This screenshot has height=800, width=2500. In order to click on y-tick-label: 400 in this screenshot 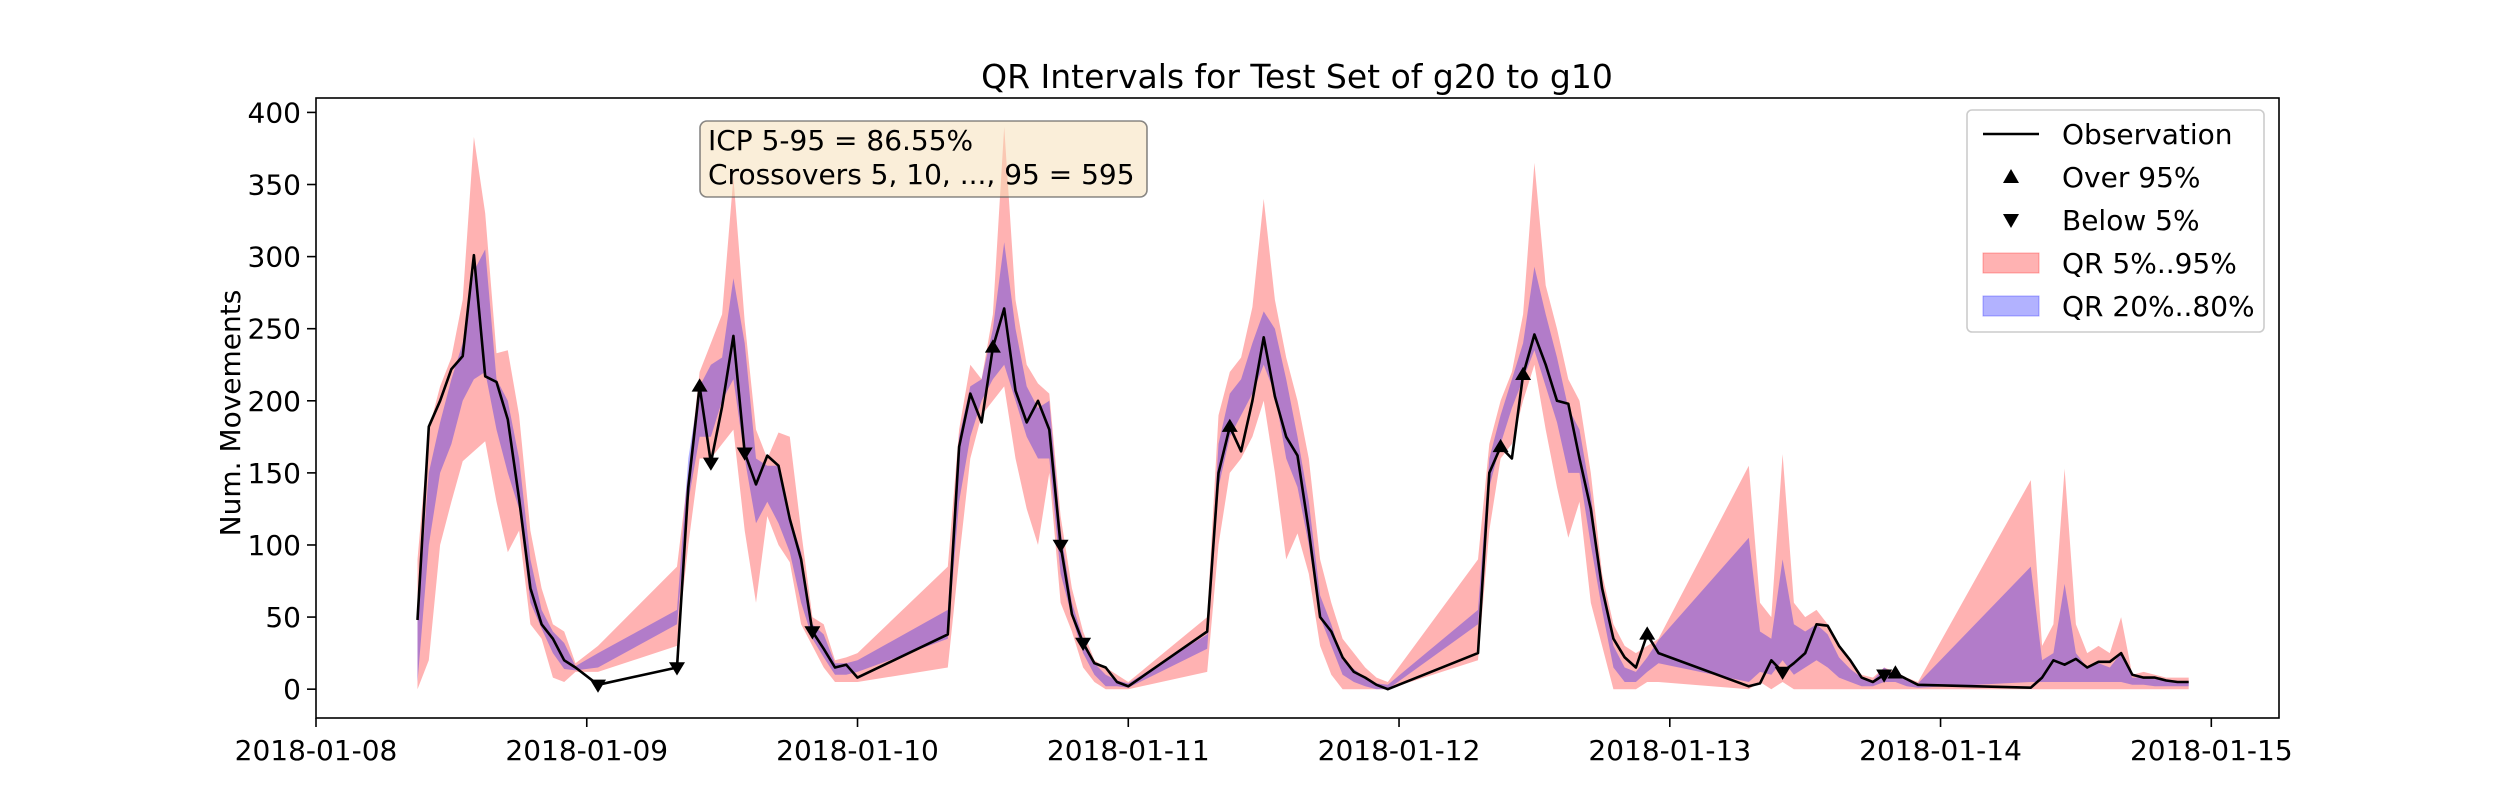, I will do `click(274, 112)`.